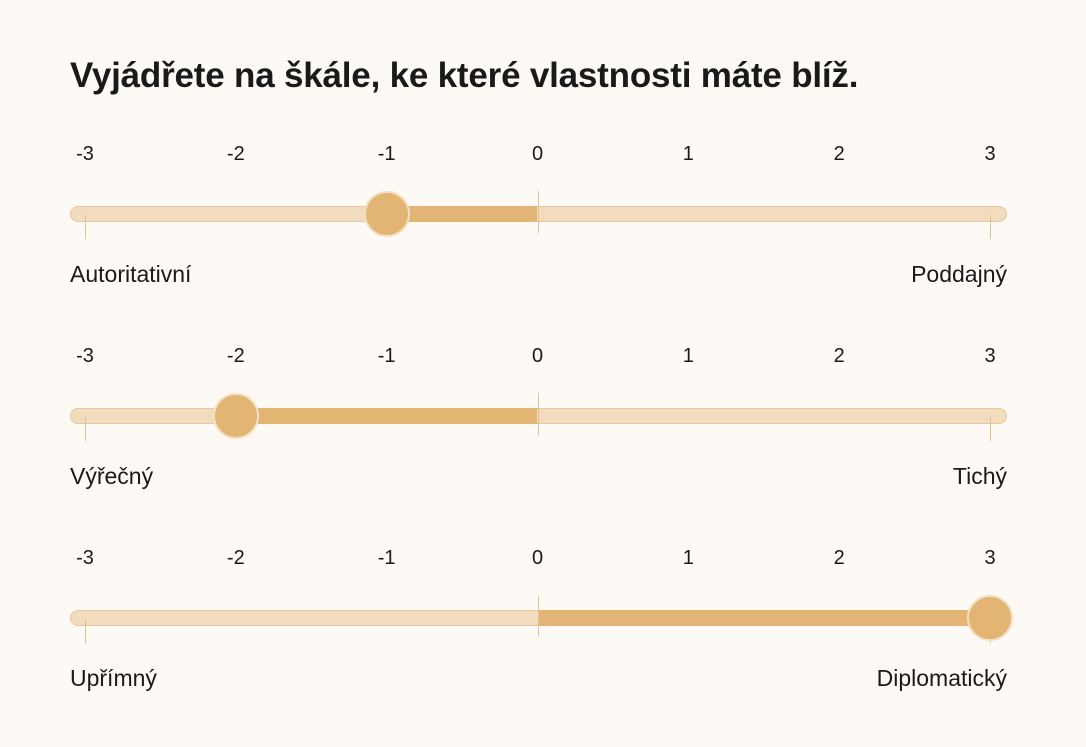 This screenshot has width=1086, height=747. What do you see at coordinates (113, 678) in the screenshot?
I see `left-trait-label: Upřímný` at bounding box center [113, 678].